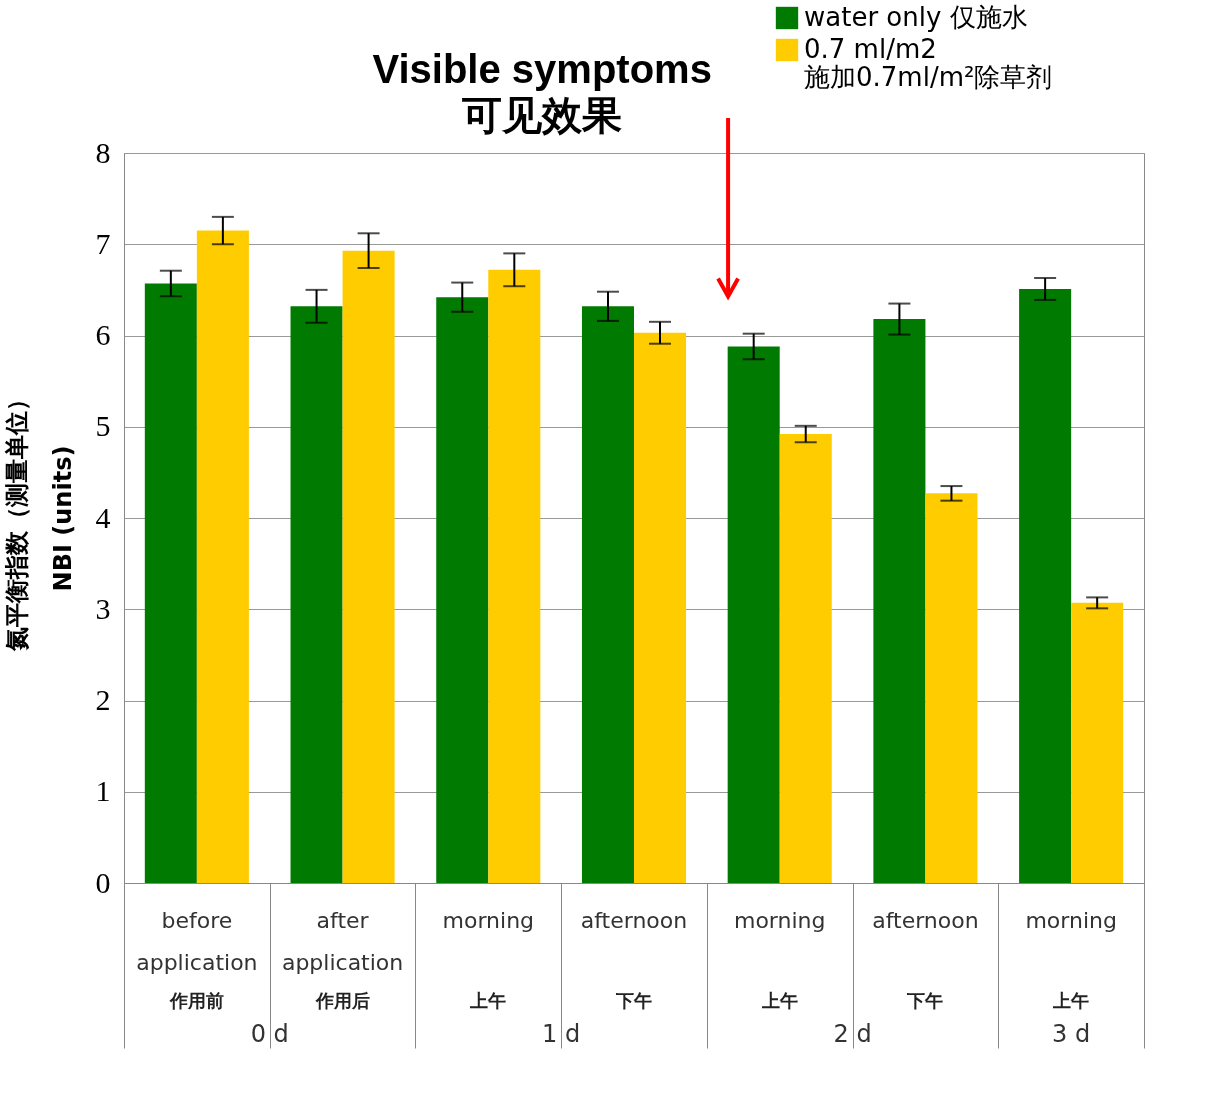 The image size is (1219, 1098). I want to click on y-tick-label: 5, so click(103, 426).